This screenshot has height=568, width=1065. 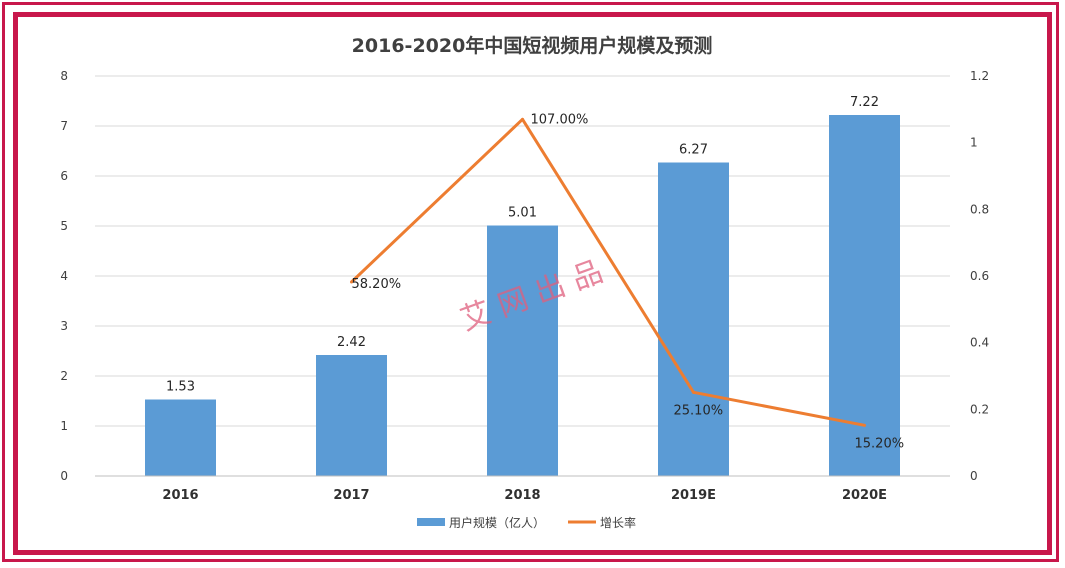 I want to click on legend-line-label: 增长率, so click(x=618, y=522).